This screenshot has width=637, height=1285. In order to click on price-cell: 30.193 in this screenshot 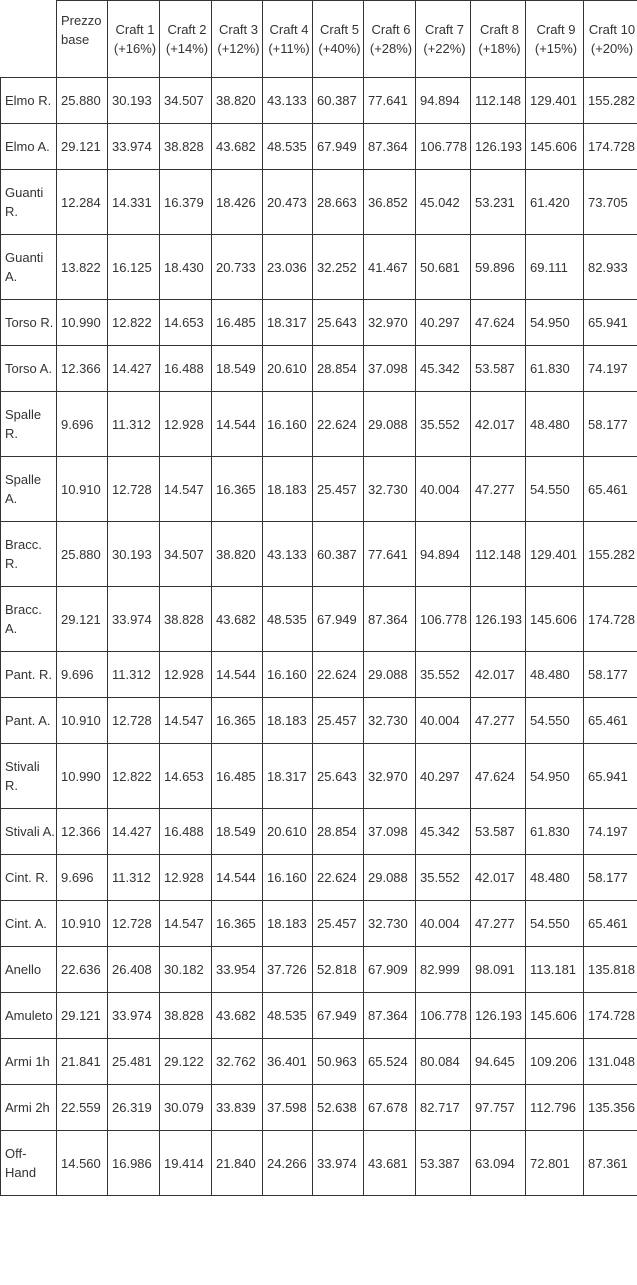, I will do `click(133, 100)`.